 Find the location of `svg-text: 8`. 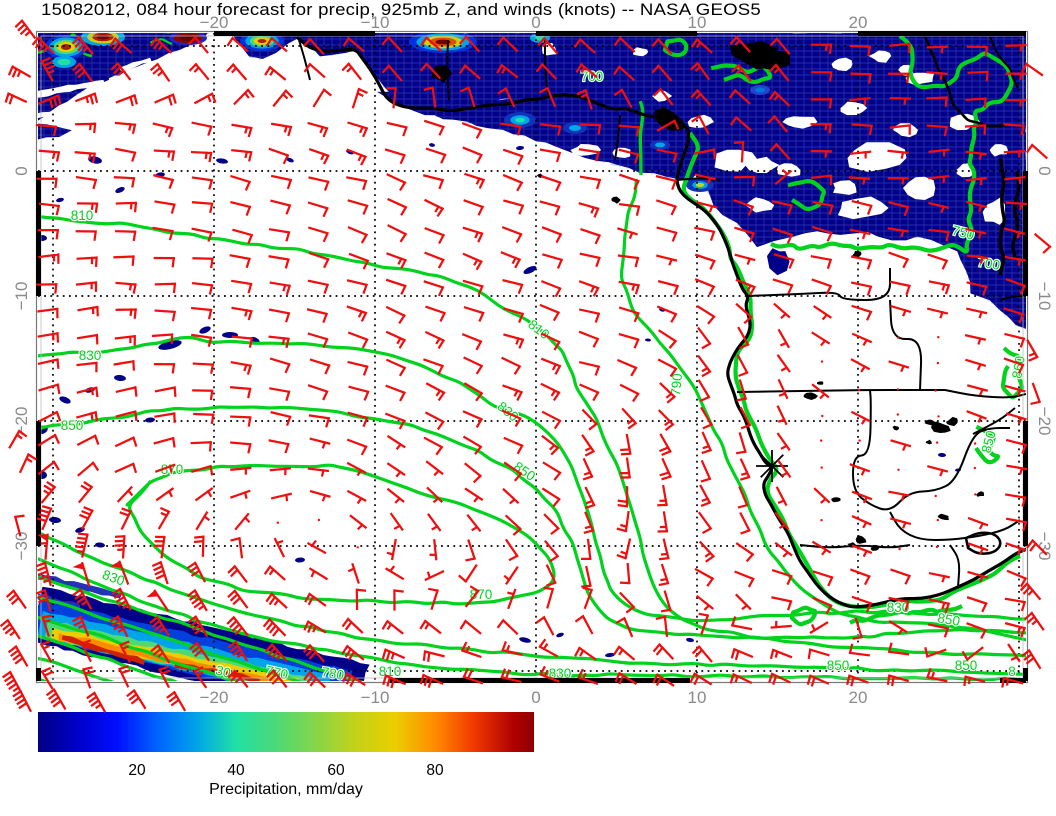

svg-text: 8 is located at coordinates (1012, 671).